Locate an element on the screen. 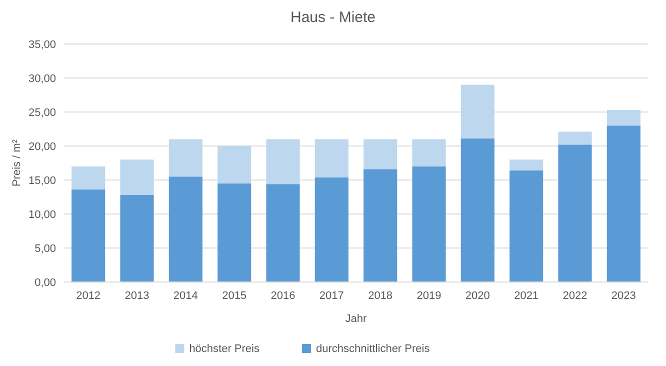 The height and width of the screenshot is (366, 666). x-tick-label: 2016 is located at coordinates (283, 296).